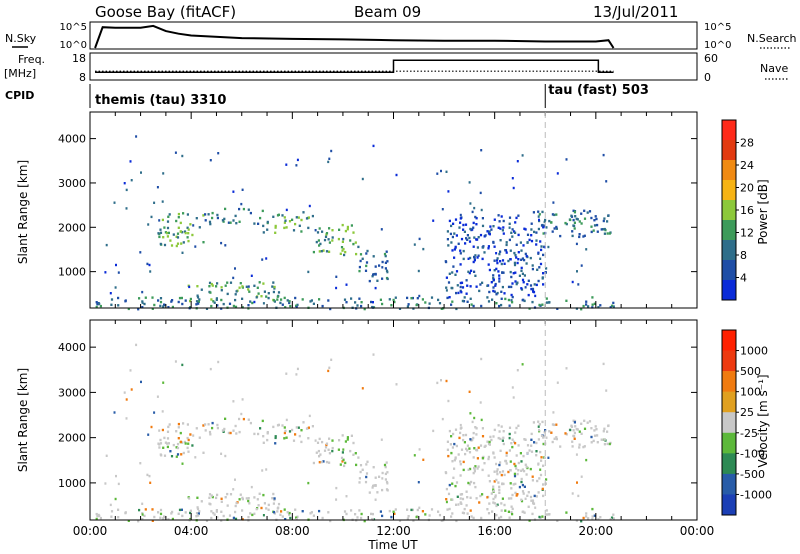 The height and width of the screenshot is (554, 800). What do you see at coordinates (396, 68) in the screenshot?
I see `freq-panel: 18 8 60 0 Freq. [MHz] Nave` at bounding box center [396, 68].